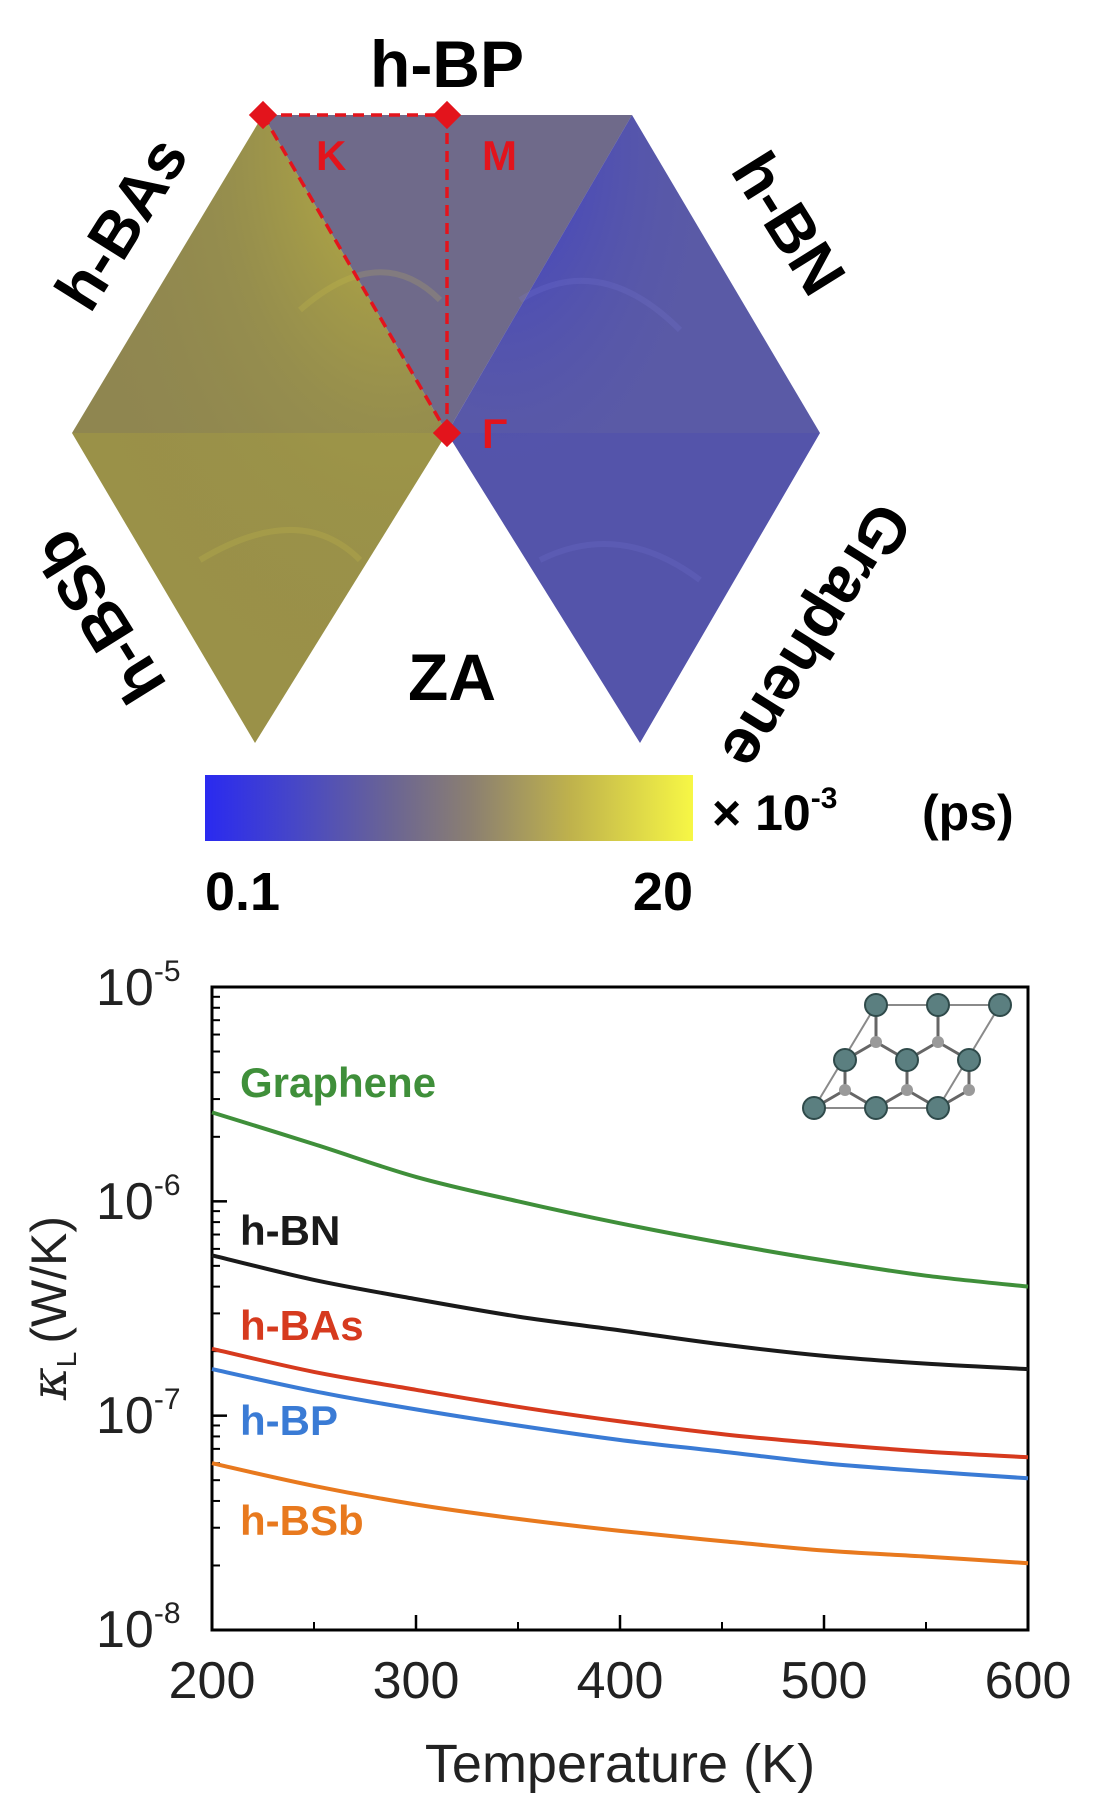 The height and width of the screenshot is (1818, 1110). I want to click on x-tick-label-200: 200, so click(212, 1681).